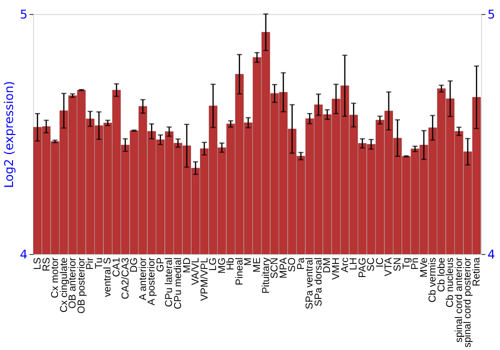  Describe the element at coordinates (416, 264) in the screenshot. I see `x-tick-label: Pn` at that location.